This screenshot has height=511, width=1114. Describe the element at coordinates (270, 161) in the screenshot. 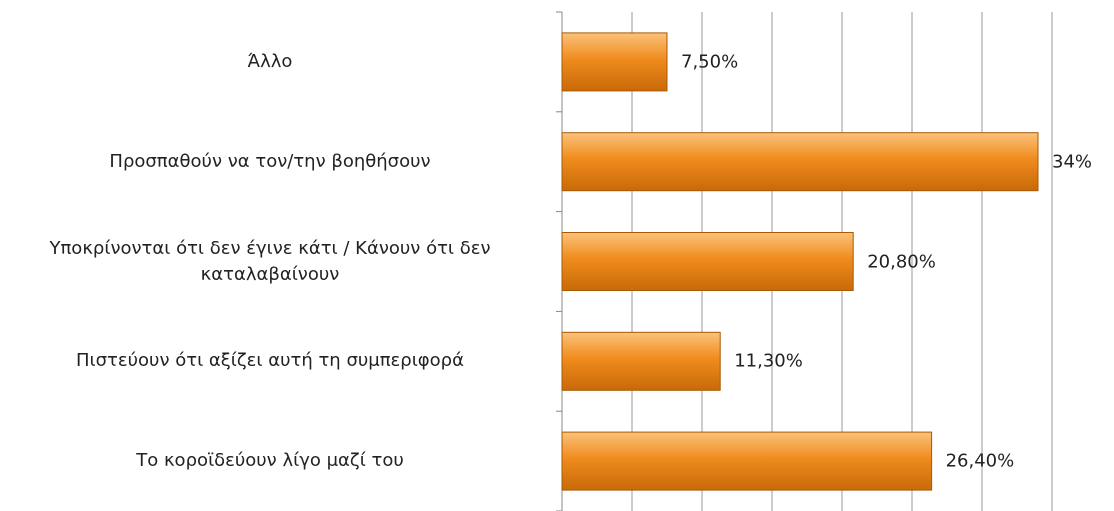

I see `y-tick-label: Προσπαθούν να τον/την βοηθήσουν` at that location.